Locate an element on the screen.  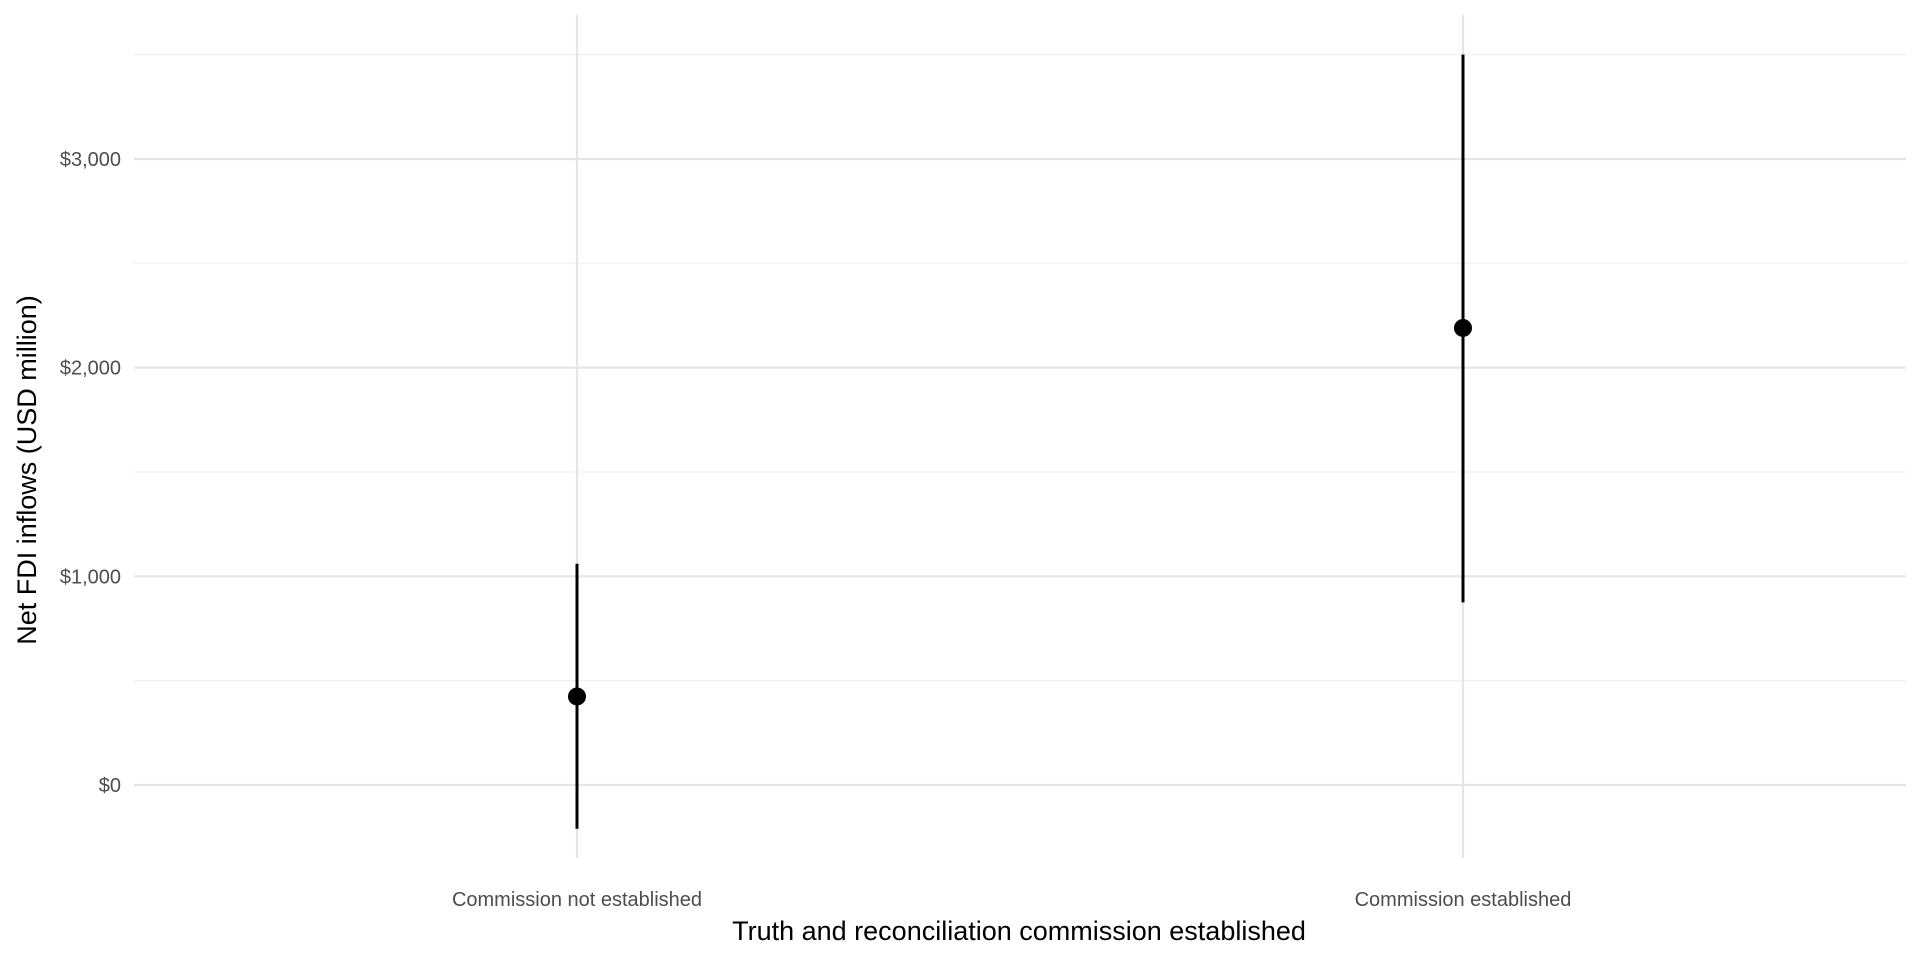
x-tick-label: Commission not established is located at coordinates (577, 900).